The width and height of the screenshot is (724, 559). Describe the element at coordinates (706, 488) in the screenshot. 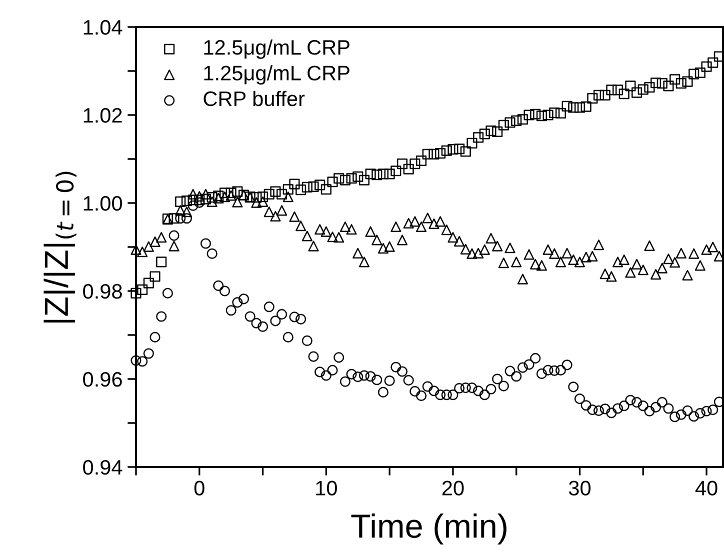

I see `x-tick-label: 40` at that location.